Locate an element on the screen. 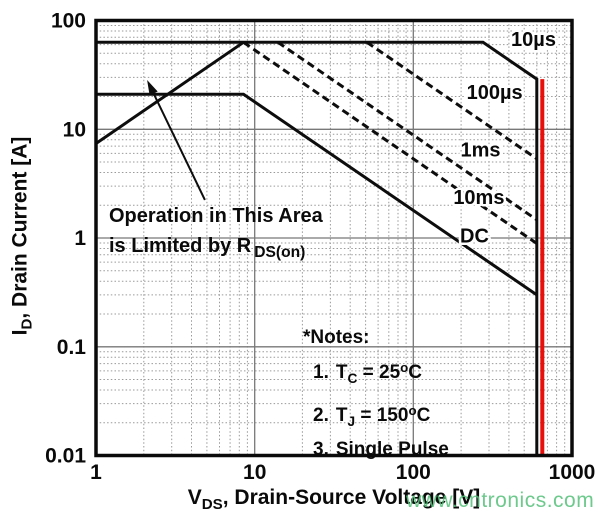 The width and height of the screenshot is (600, 516). y-axis-subscript: D is located at coordinates (27, 324).